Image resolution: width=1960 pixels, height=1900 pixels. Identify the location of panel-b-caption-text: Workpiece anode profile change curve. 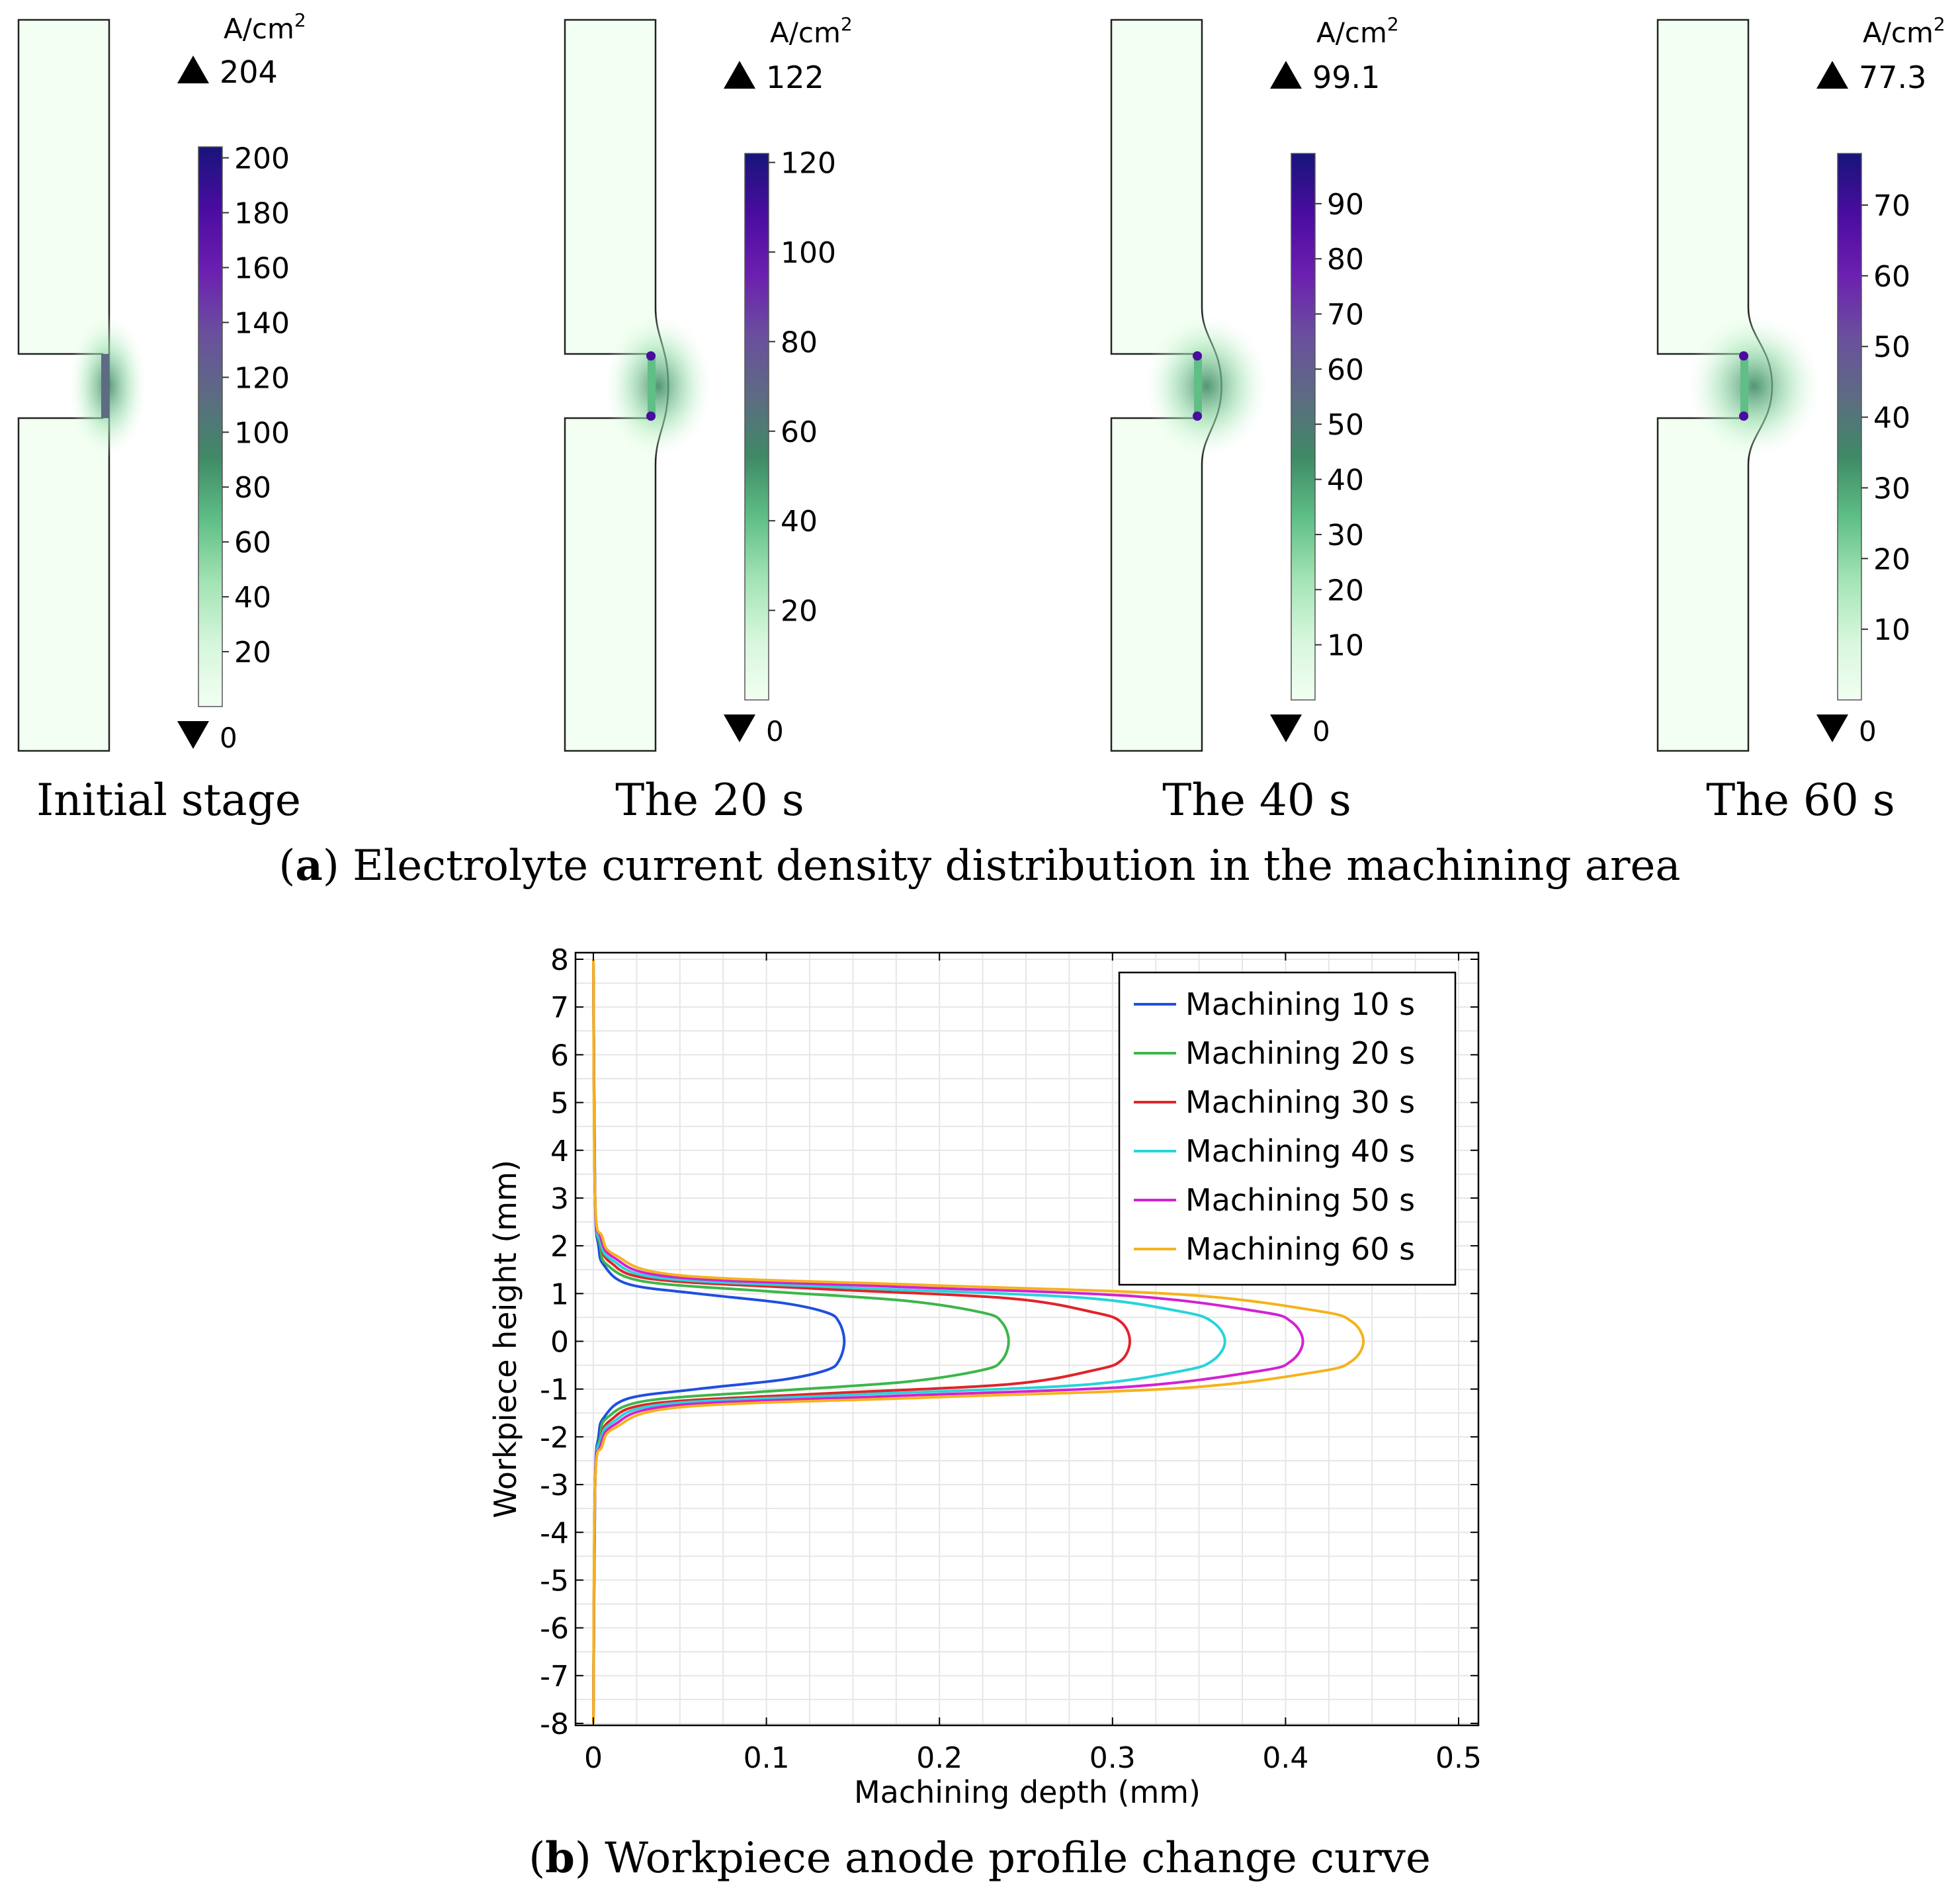
(1018, 1859).